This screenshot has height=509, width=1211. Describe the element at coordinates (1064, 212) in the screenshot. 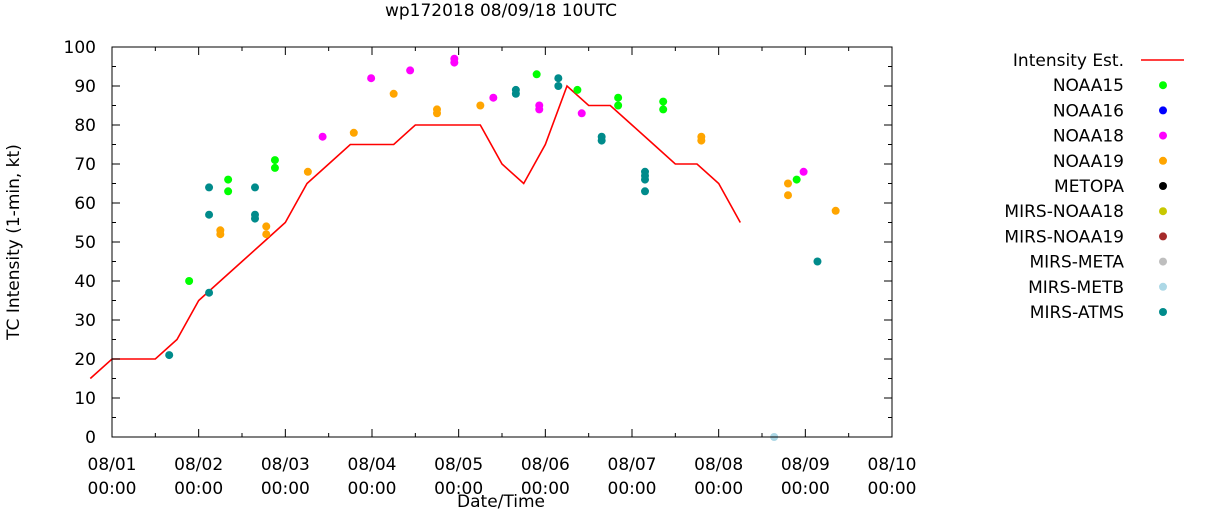

I see `legend-label: MIRS-NOAA18` at that location.